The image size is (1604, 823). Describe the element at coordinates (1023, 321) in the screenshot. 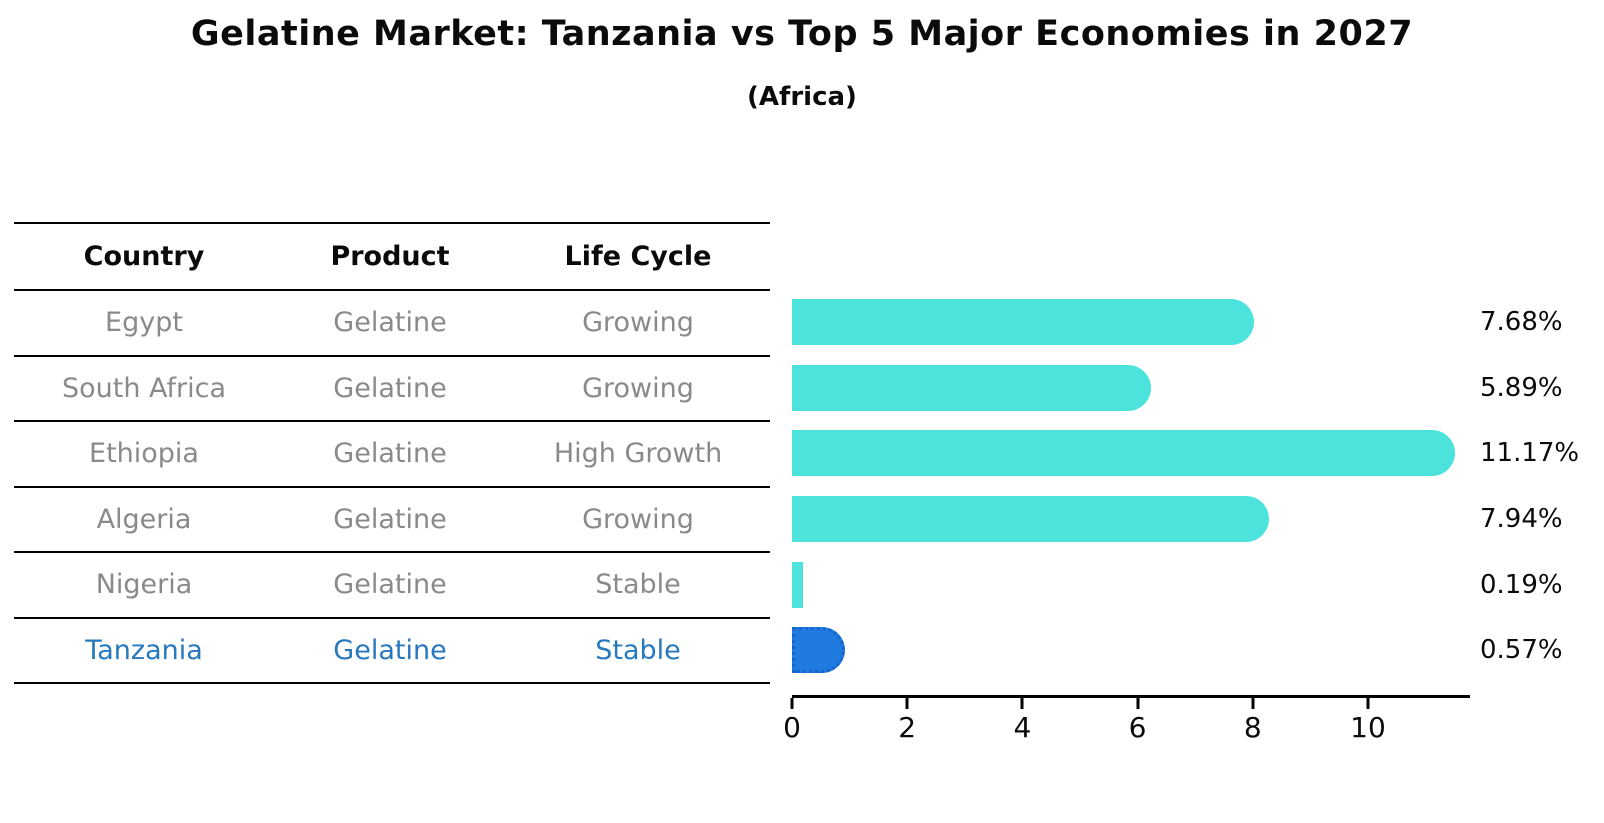

I see `bar-egypt` at that location.